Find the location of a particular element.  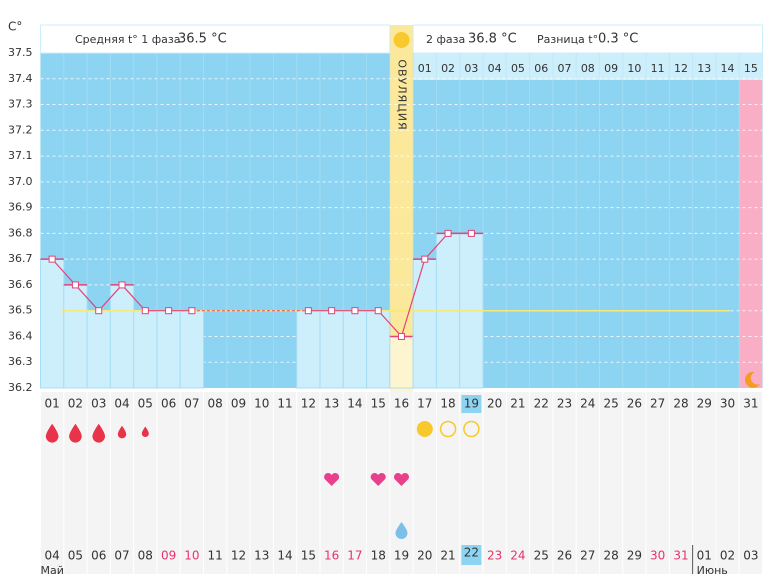

calendar-date: 28 is located at coordinates (610, 556).